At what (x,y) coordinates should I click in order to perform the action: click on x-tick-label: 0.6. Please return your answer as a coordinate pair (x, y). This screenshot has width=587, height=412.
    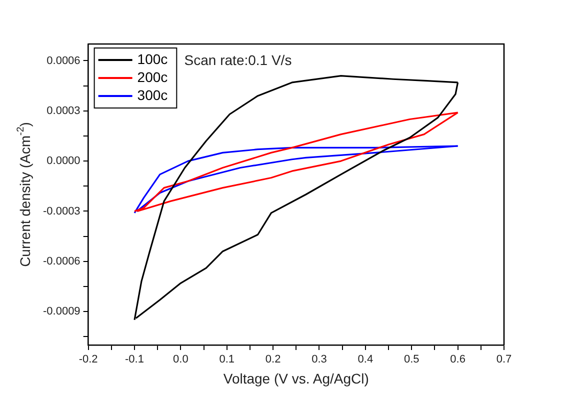
    Looking at the image, I should click on (458, 360).